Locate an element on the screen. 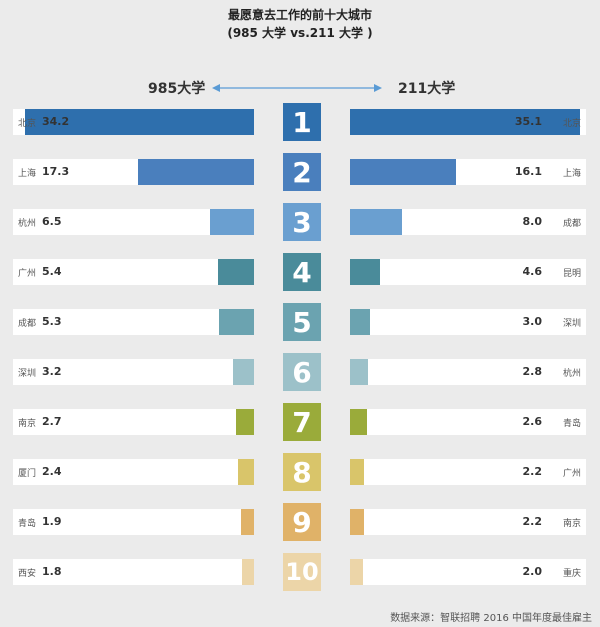 The image size is (600, 627). left-group-label: 985大学 is located at coordinates (177, 89).